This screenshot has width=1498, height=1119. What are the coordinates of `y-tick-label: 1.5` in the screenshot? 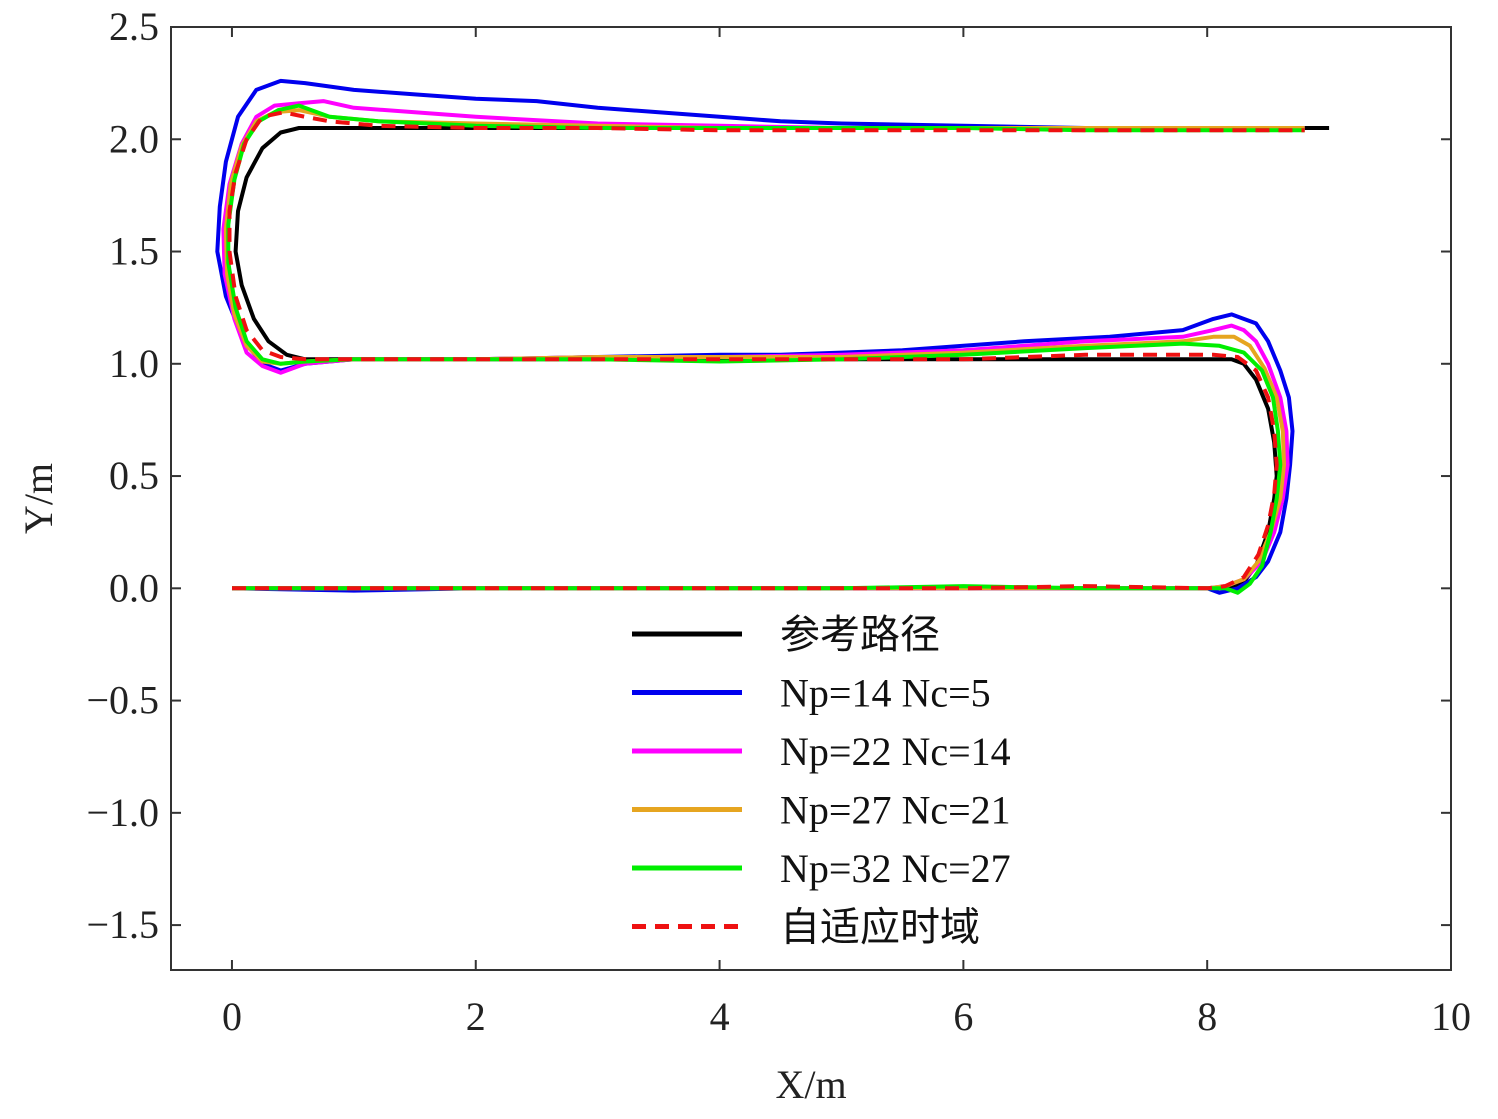 It's located at (134, 251).